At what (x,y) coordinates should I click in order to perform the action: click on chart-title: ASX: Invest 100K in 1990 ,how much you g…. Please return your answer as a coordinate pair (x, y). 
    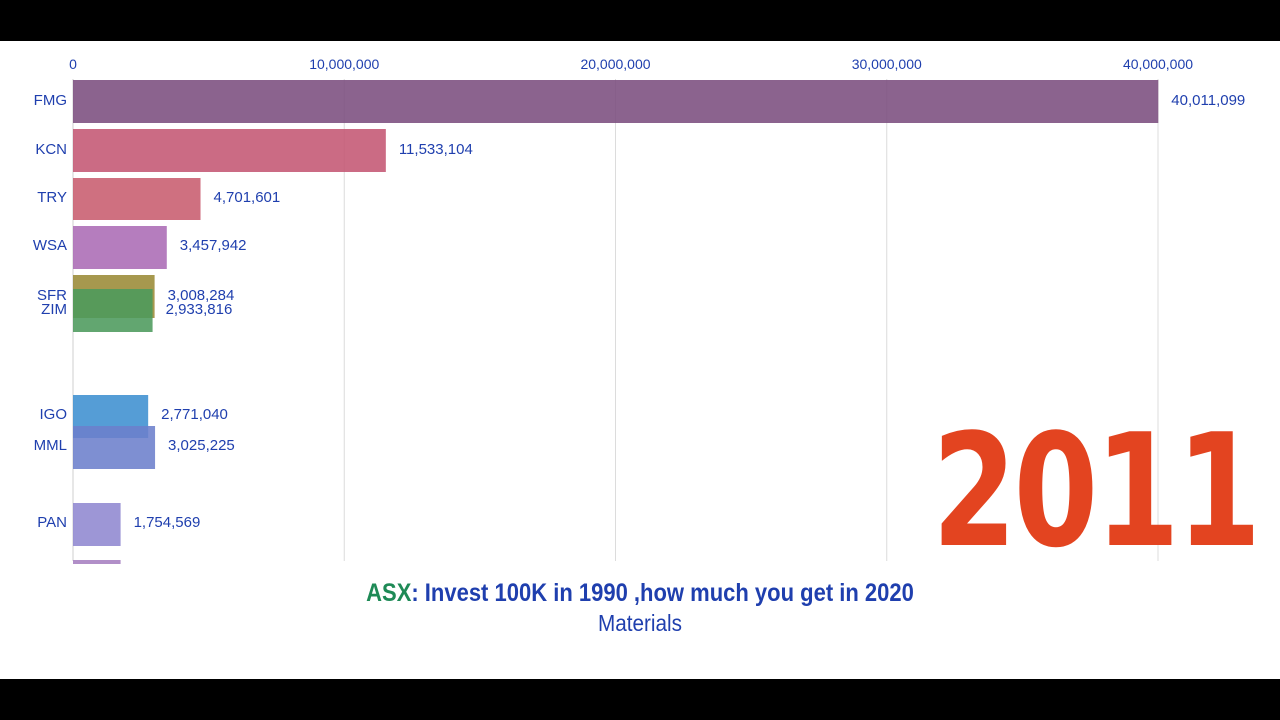
    Looking at the image, I should click on (640, 593).